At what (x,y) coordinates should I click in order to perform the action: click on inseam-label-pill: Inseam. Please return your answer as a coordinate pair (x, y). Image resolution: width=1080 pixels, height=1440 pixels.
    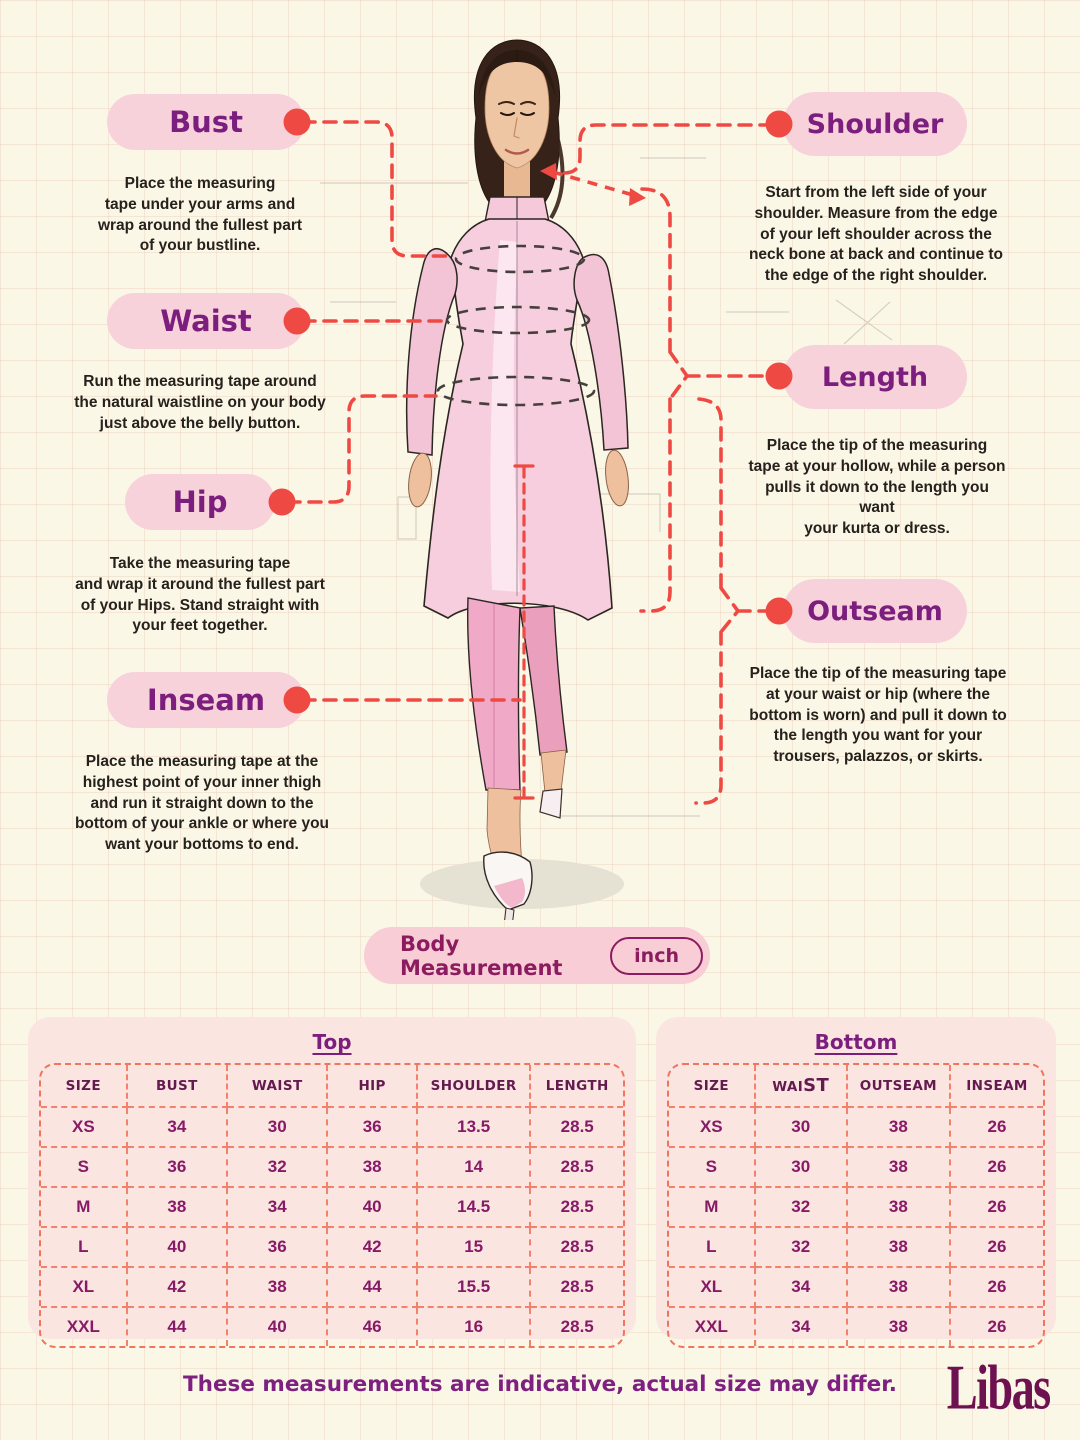
    Looking at the image, I should click on (206, 700).